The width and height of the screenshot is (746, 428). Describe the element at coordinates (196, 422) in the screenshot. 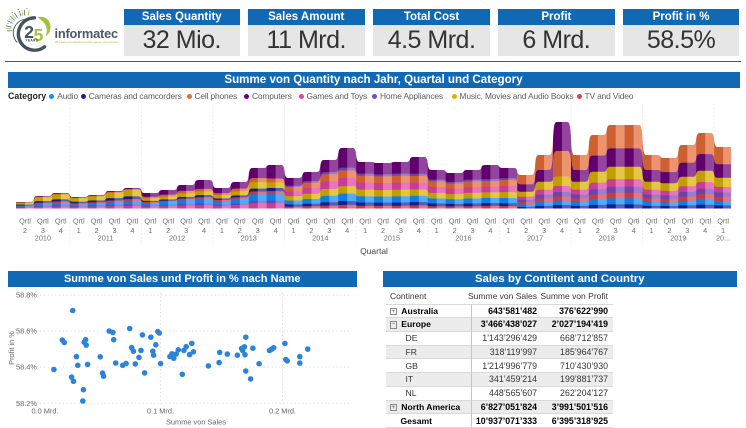

I see `svg-text: Summe von Sales` at that location.